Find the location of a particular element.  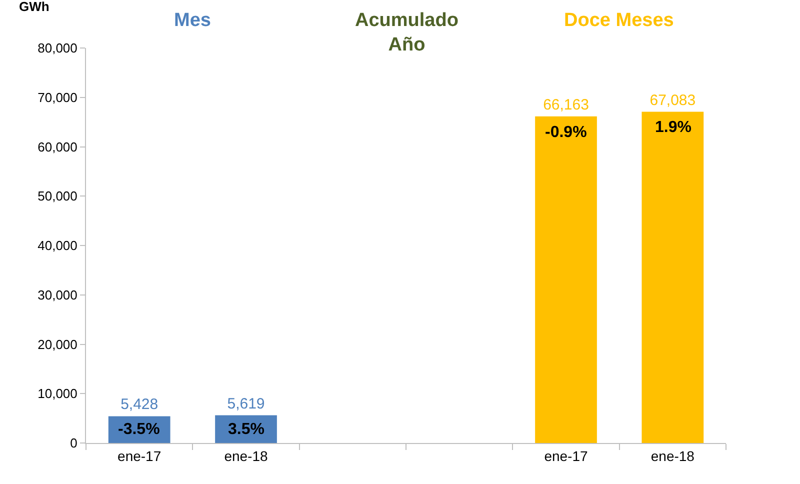

y-tick-label: 20,000 is located at coordinates (58, 344).